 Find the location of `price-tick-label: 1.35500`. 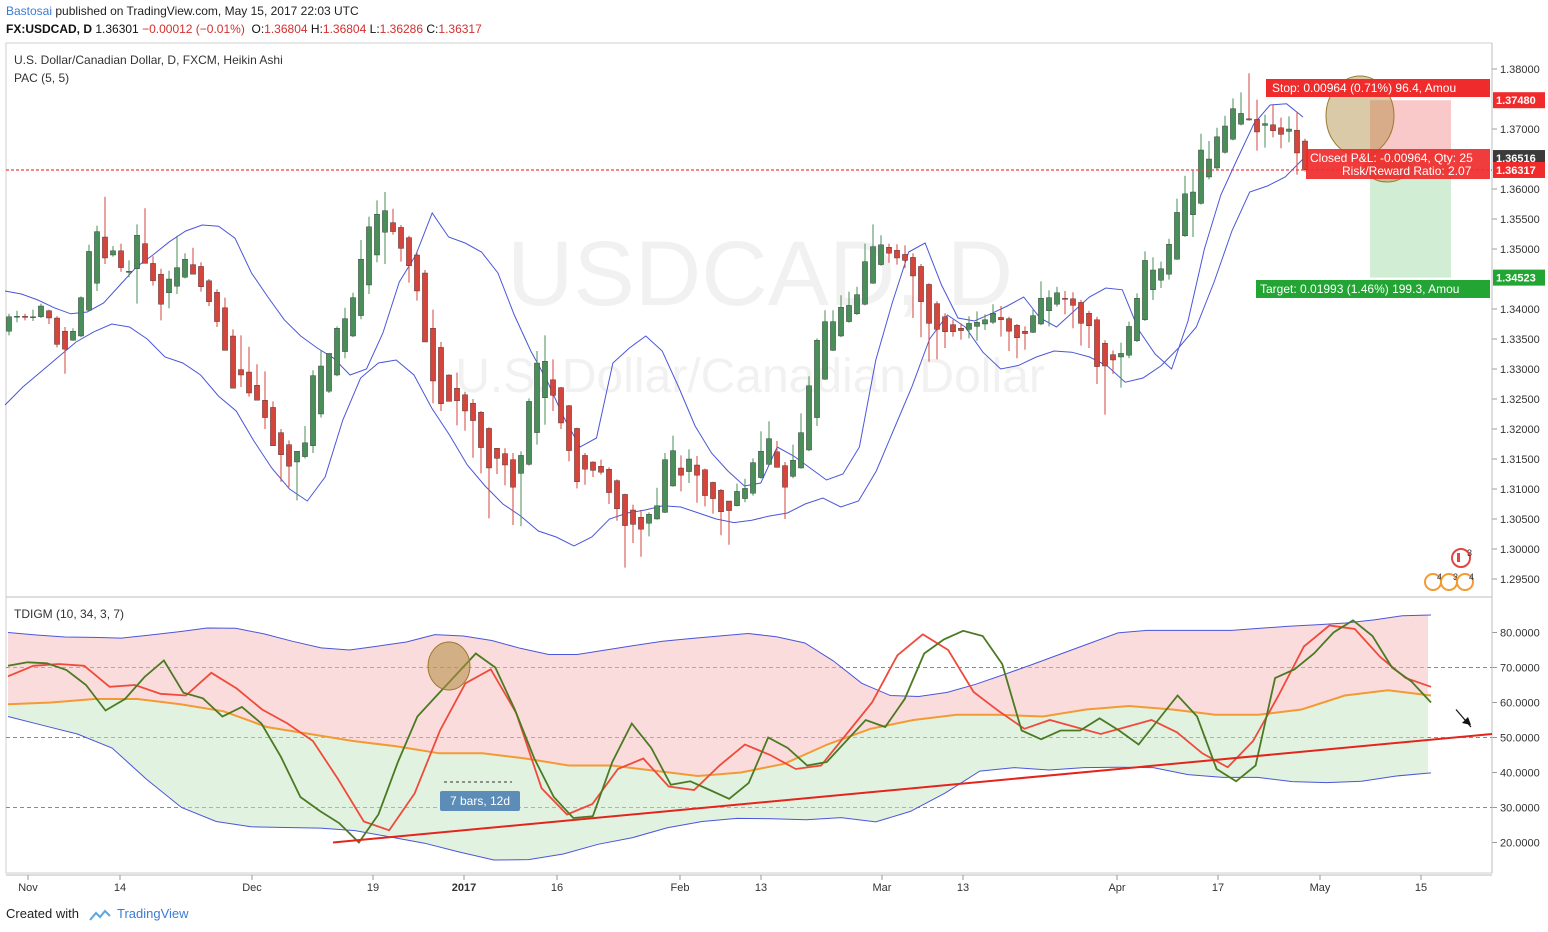

price-tick-label: 1.35500 is located at coordinates (1520, 220).